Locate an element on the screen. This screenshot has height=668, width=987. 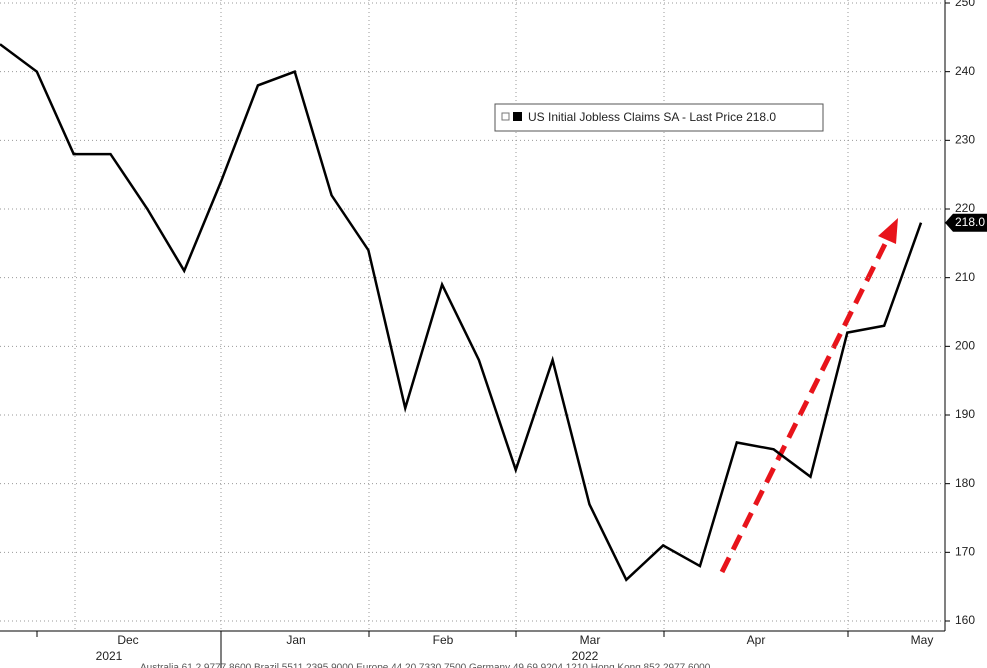
x-tick-label: Jan is located at coordinates (295, 640).